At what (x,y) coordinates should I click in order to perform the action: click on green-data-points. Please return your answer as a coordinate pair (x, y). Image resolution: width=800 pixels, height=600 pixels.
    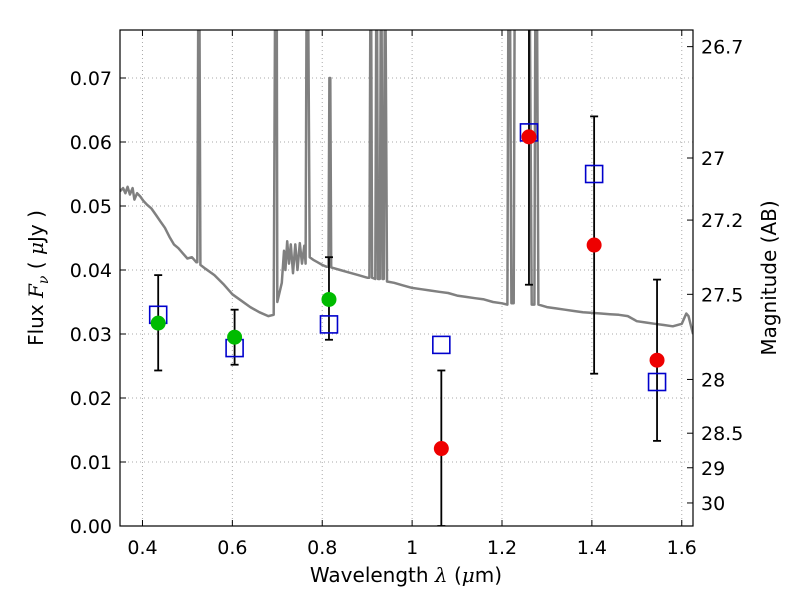
    Looking at the image, I should click on (243, 318).